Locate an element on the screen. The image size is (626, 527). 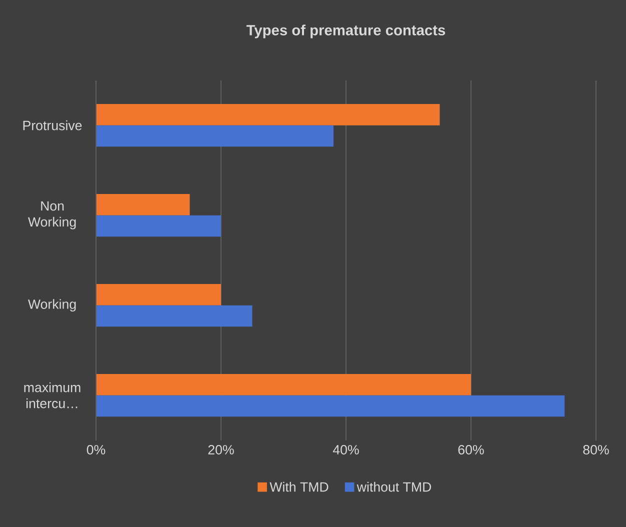
x-tick-label: 0% is located at coordinates (96, 449).